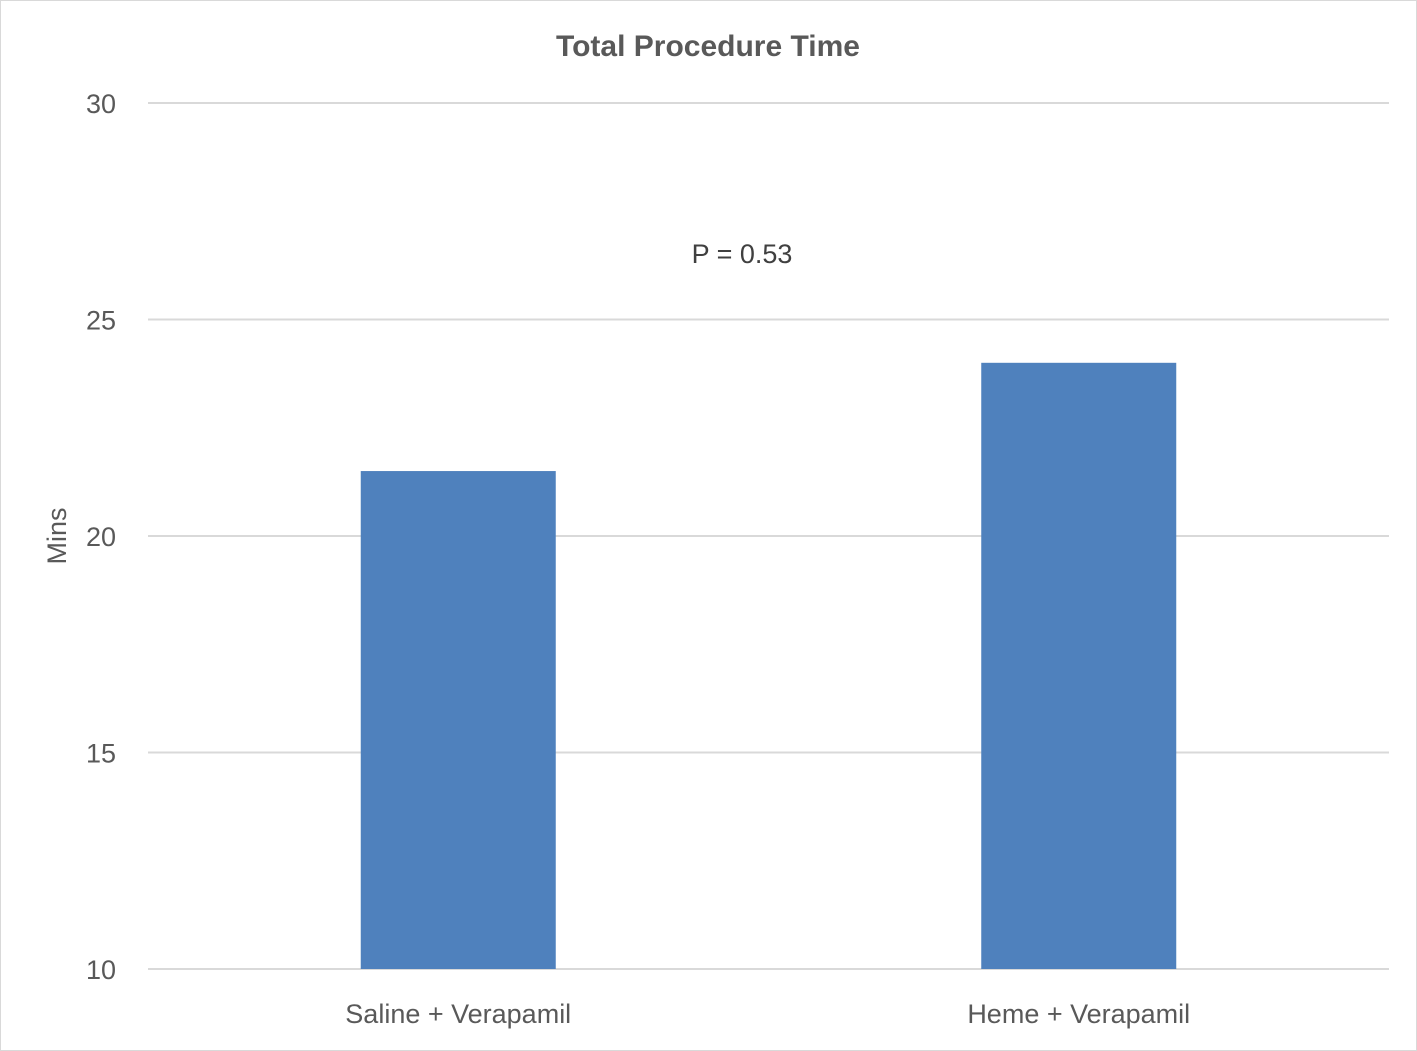 This screenshot has height=1051, width=1417. Describe the element at coordinates (742, 254) in the screenshot. I see `p-value-annotation: P = 0.53` at that location.